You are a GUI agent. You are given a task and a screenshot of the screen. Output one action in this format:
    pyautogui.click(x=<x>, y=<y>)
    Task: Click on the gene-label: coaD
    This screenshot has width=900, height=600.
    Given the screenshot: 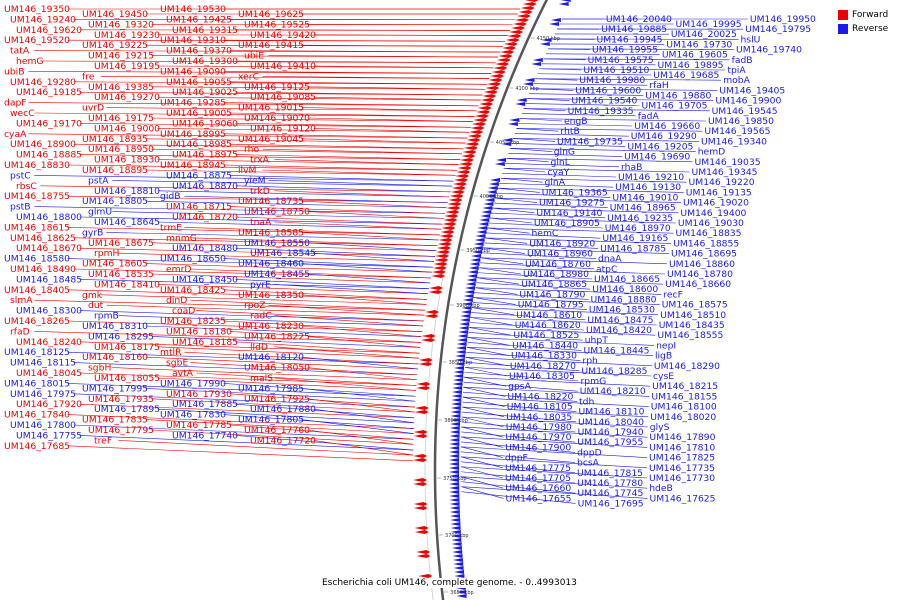 What is the action you would take?
    pyautogui.click(x=183, y=311)
    